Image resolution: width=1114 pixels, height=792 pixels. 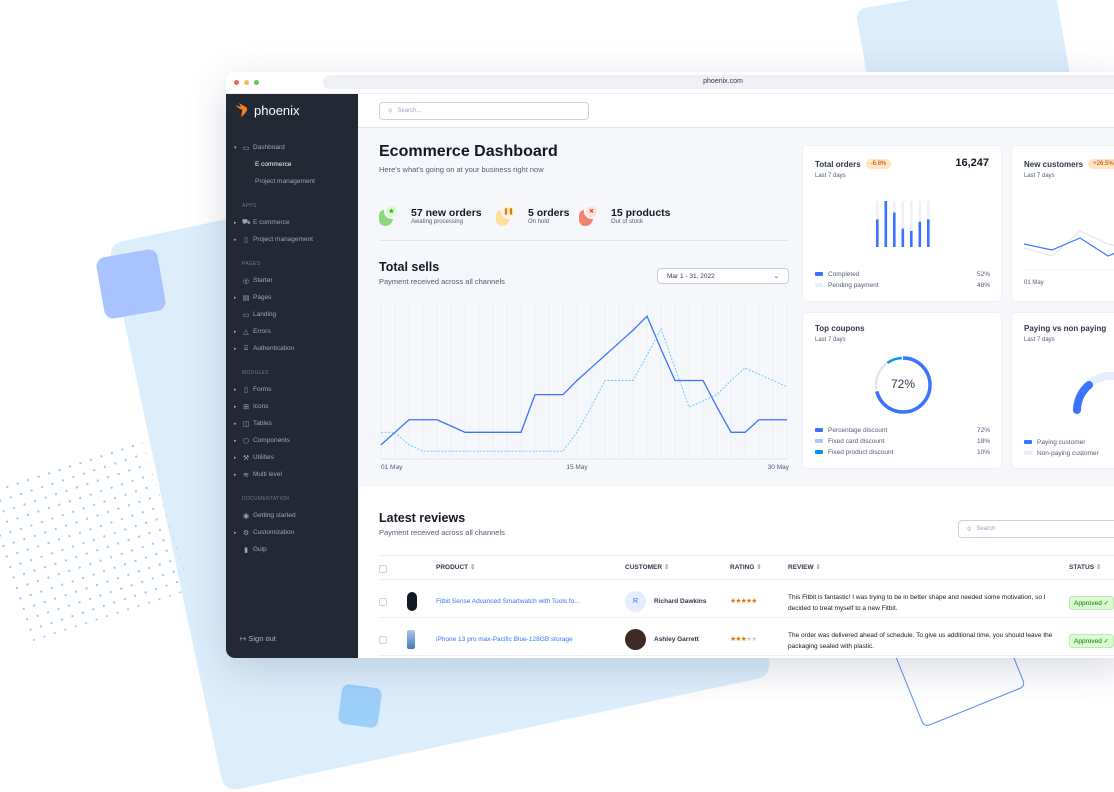 I want to click on sidebar-item-authentication: ▸⍓Authentication, so click(x=292, y=348).